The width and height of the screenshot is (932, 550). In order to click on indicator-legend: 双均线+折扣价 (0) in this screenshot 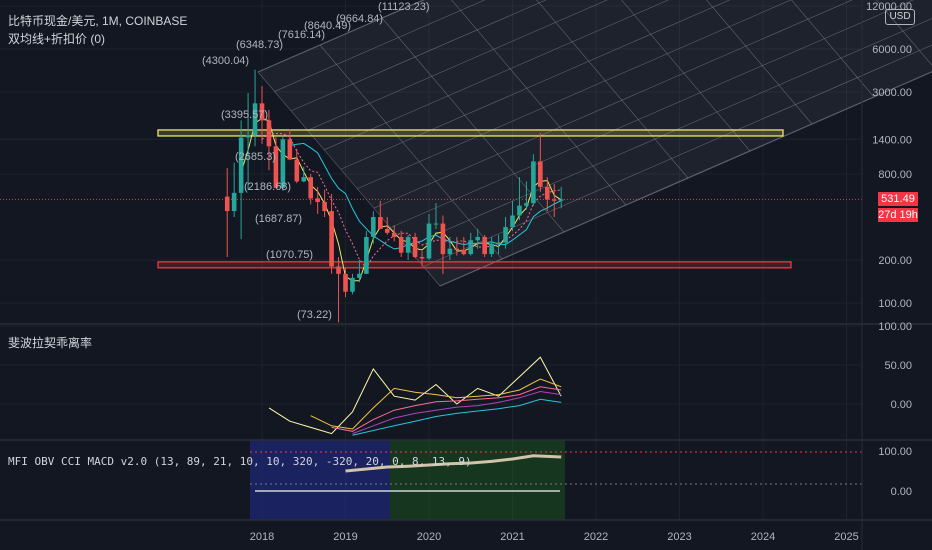, I will do `click(57, 39)`.